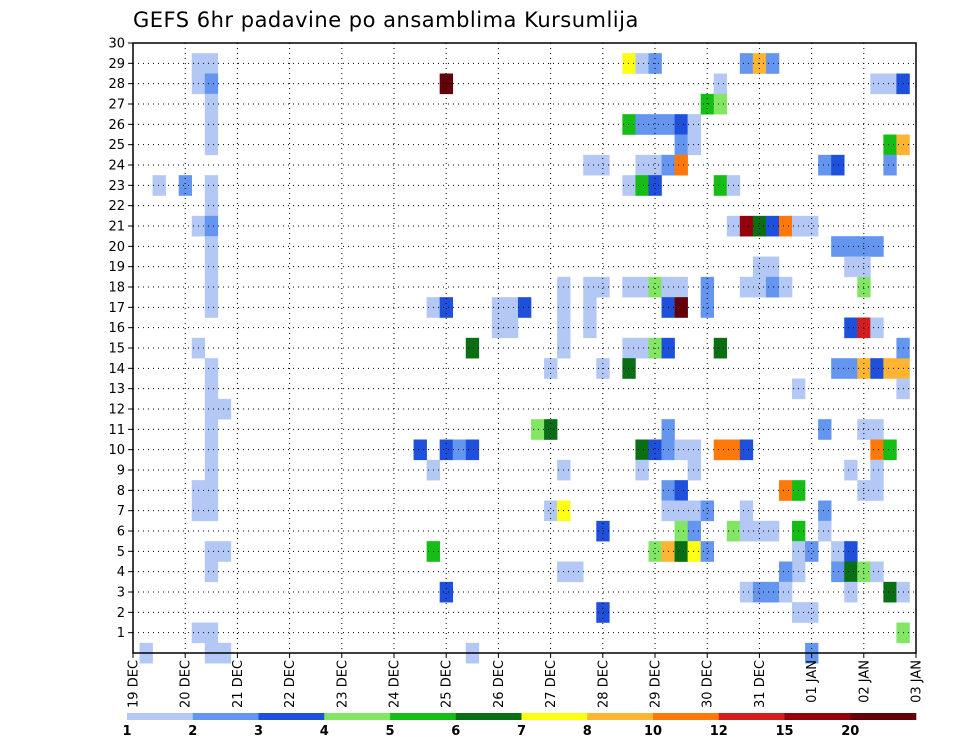 The height and width of the screenshot is (742, 960). I want to click on y-tick-label: 13, so click(116, 389).